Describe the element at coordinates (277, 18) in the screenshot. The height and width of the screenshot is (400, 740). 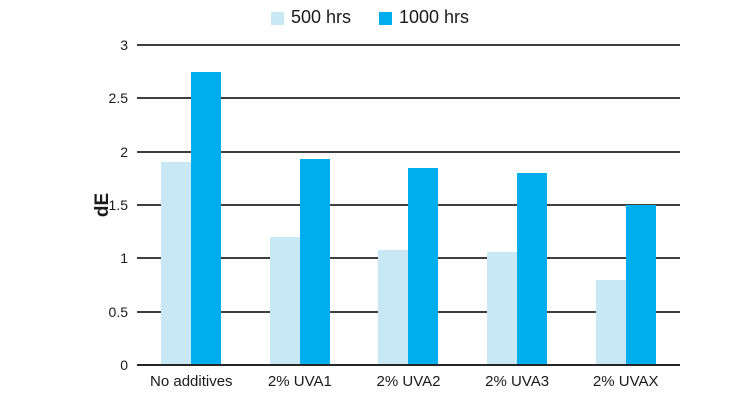
I see `legend-swatch-500hrs-icon` at that location.